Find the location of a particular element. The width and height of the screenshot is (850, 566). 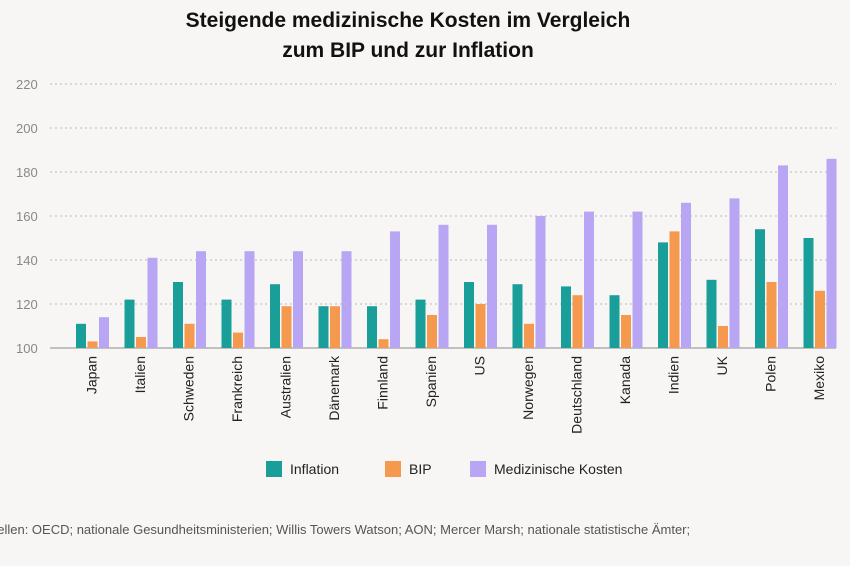

x-category-label: US is located at coordinates (480, 365).